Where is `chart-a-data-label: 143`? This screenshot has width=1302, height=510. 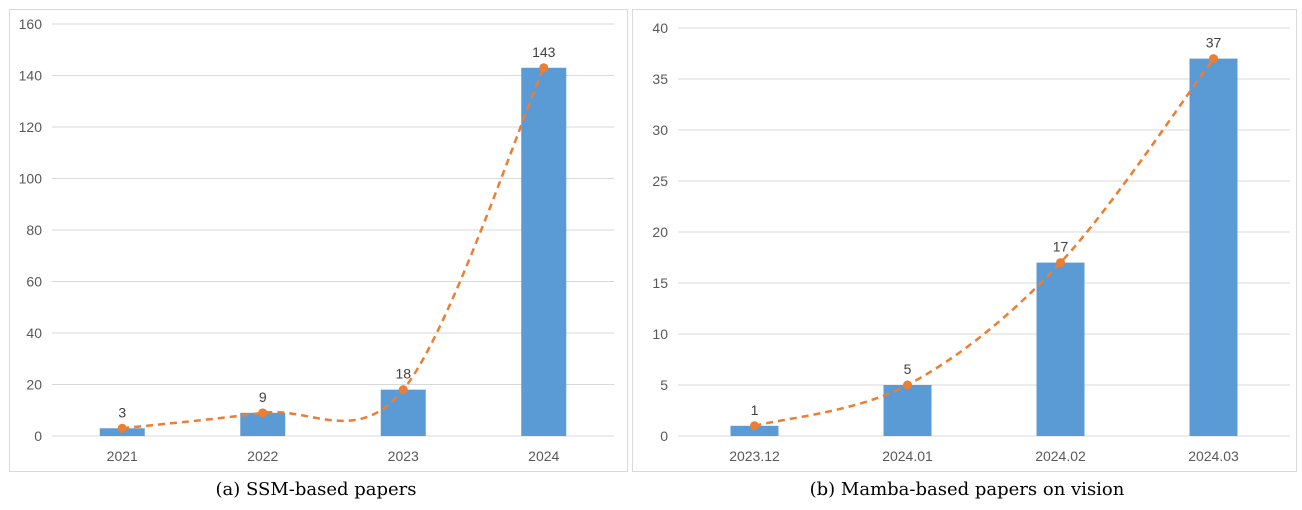 chart-a-data-label: 143 is located at coordinates (544, 52).